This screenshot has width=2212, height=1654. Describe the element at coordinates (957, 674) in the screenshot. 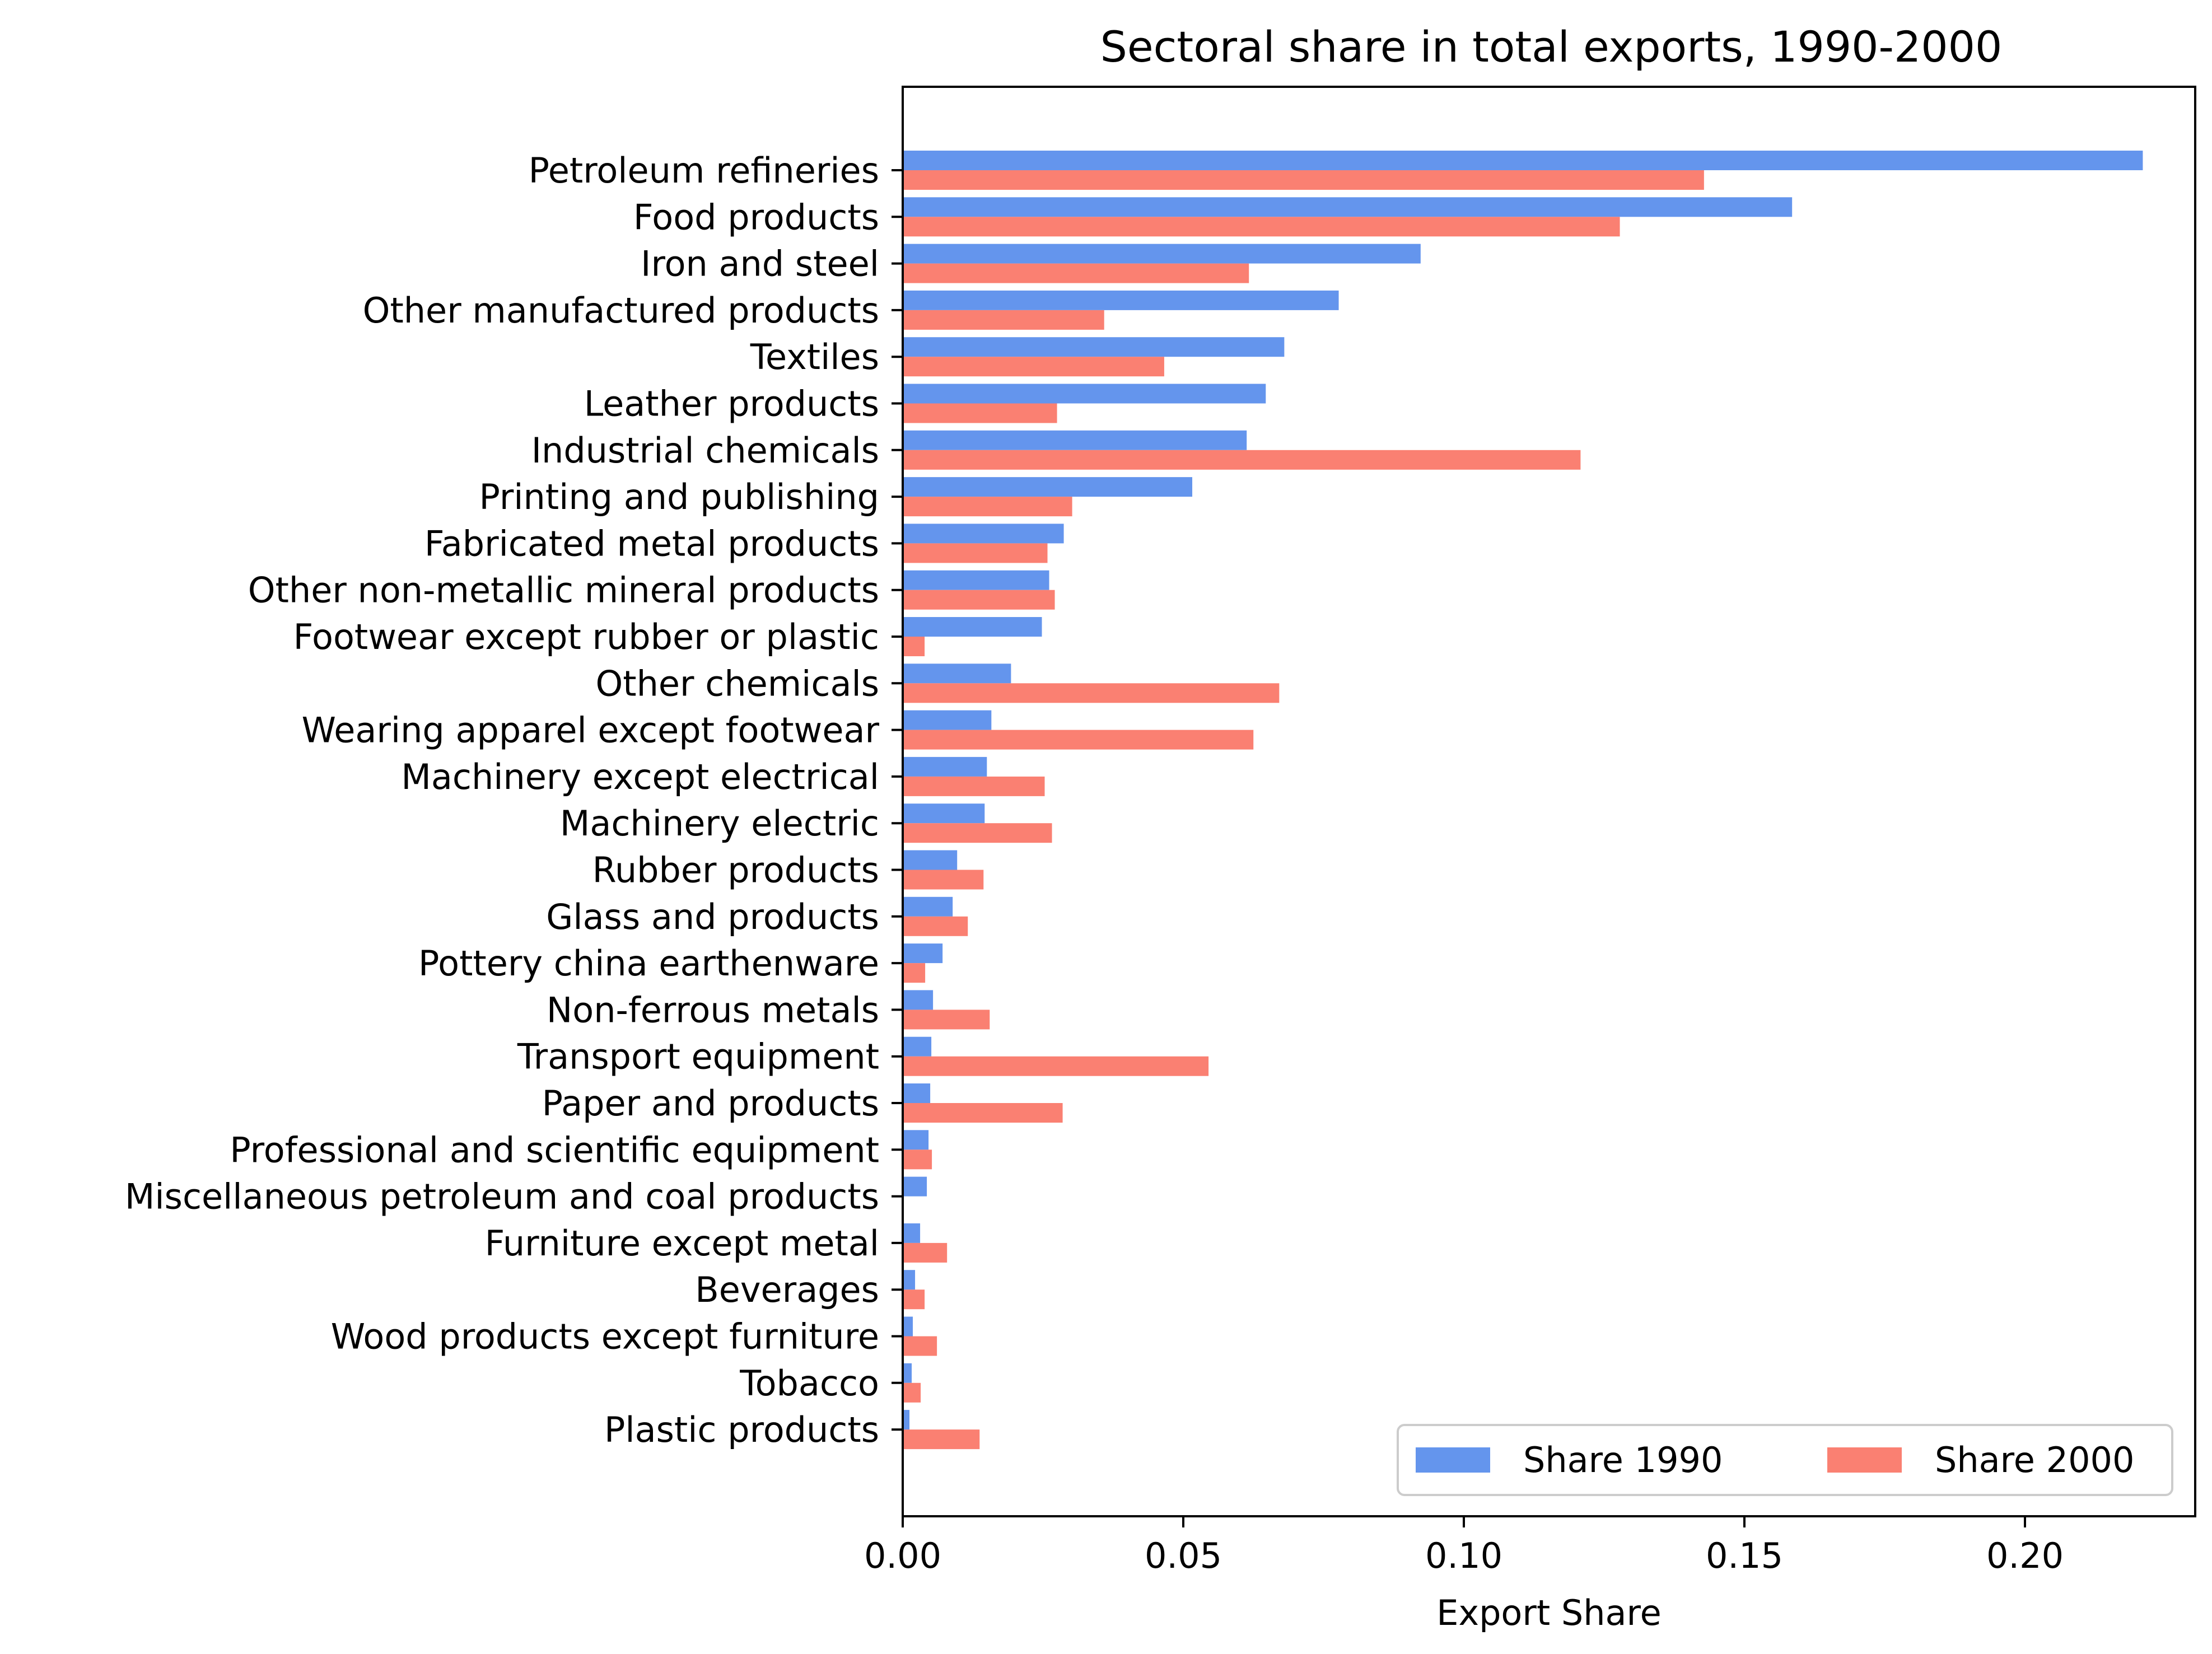

I see `bar-share-1990-other-chemicals` at that location.